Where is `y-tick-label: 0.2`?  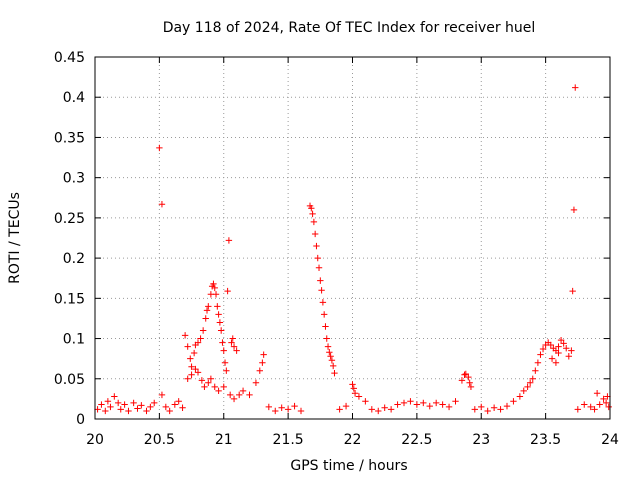 y-tick-label: 0.2 is located at coordinates (74, 259).